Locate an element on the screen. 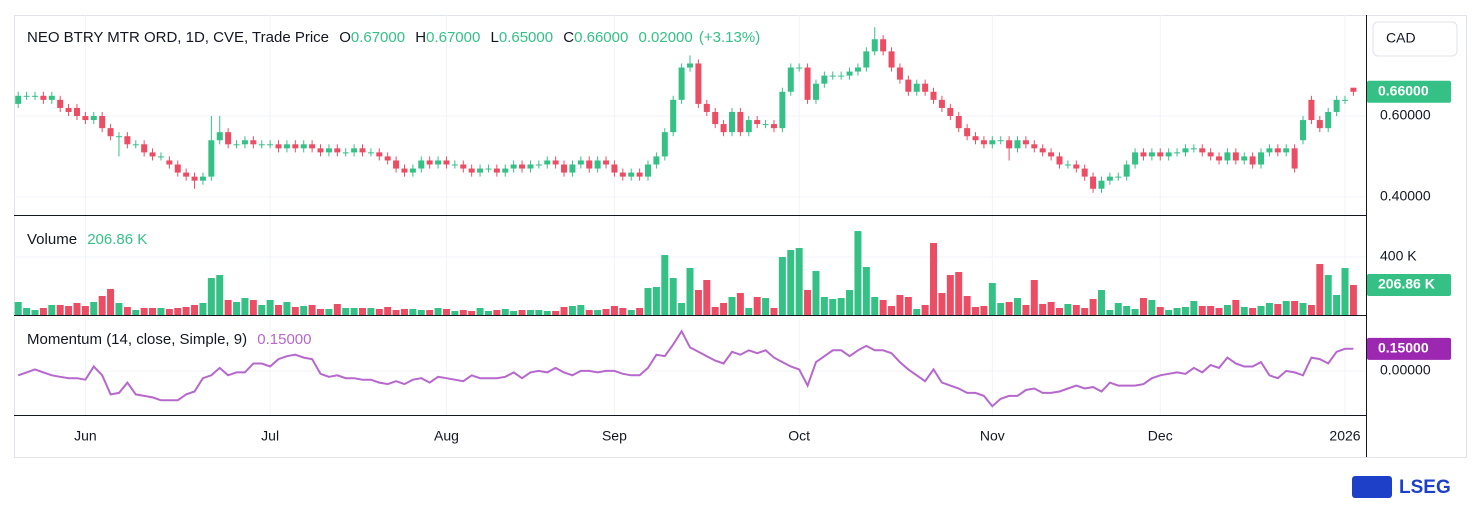  x-tick-label: Sep is located at coordinates (614, 436).